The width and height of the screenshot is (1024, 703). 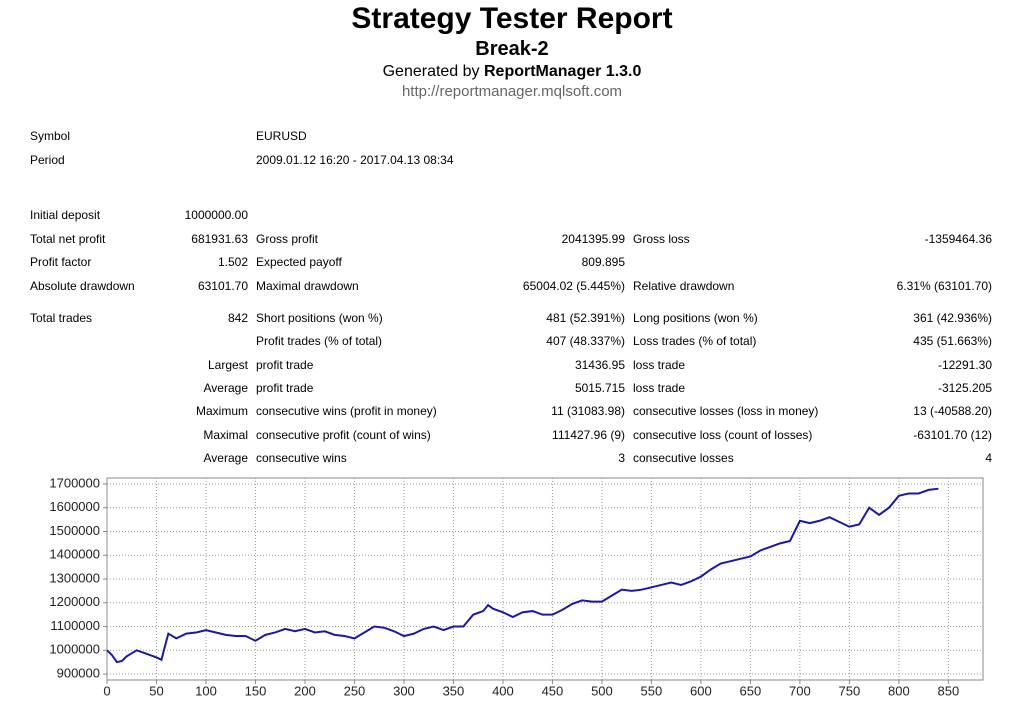 I want to click on stat-value: -1359464.36, so click(x=958, y=238).